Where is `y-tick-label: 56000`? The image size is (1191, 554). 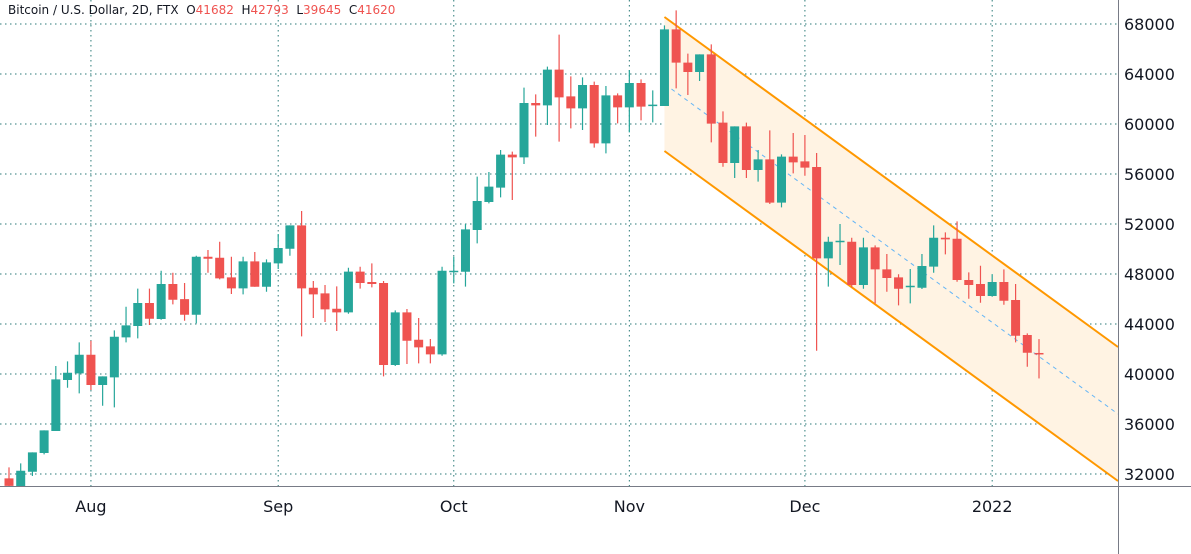
y-tick-label: 56000 is located at coordinates (1149, 174).